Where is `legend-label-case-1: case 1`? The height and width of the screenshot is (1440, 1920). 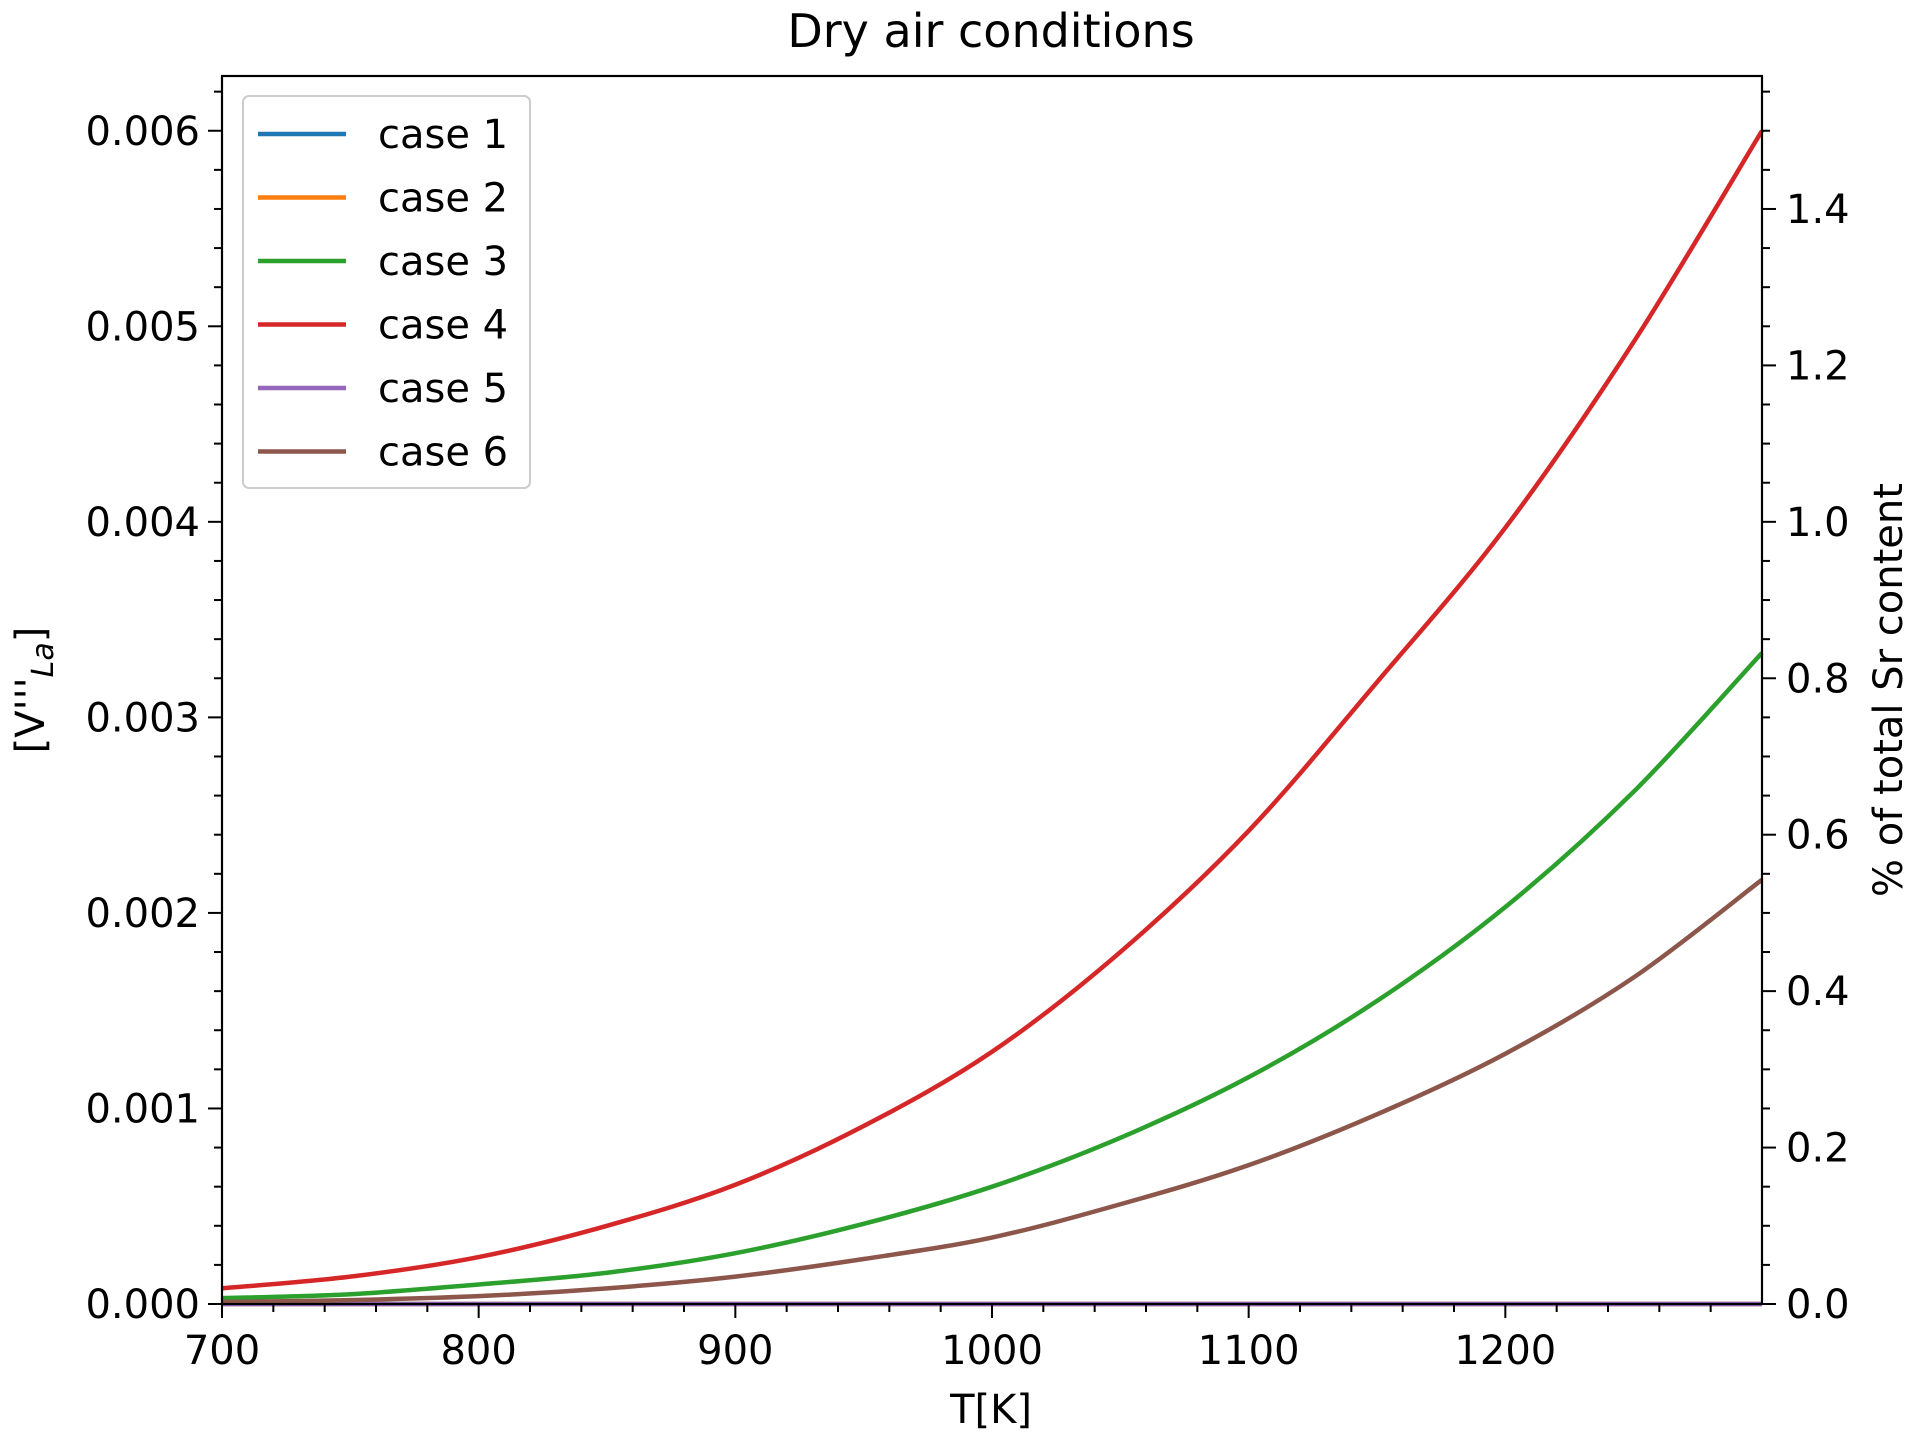
legend-label-case-1: case 1 is located at coordinates (443, 135).